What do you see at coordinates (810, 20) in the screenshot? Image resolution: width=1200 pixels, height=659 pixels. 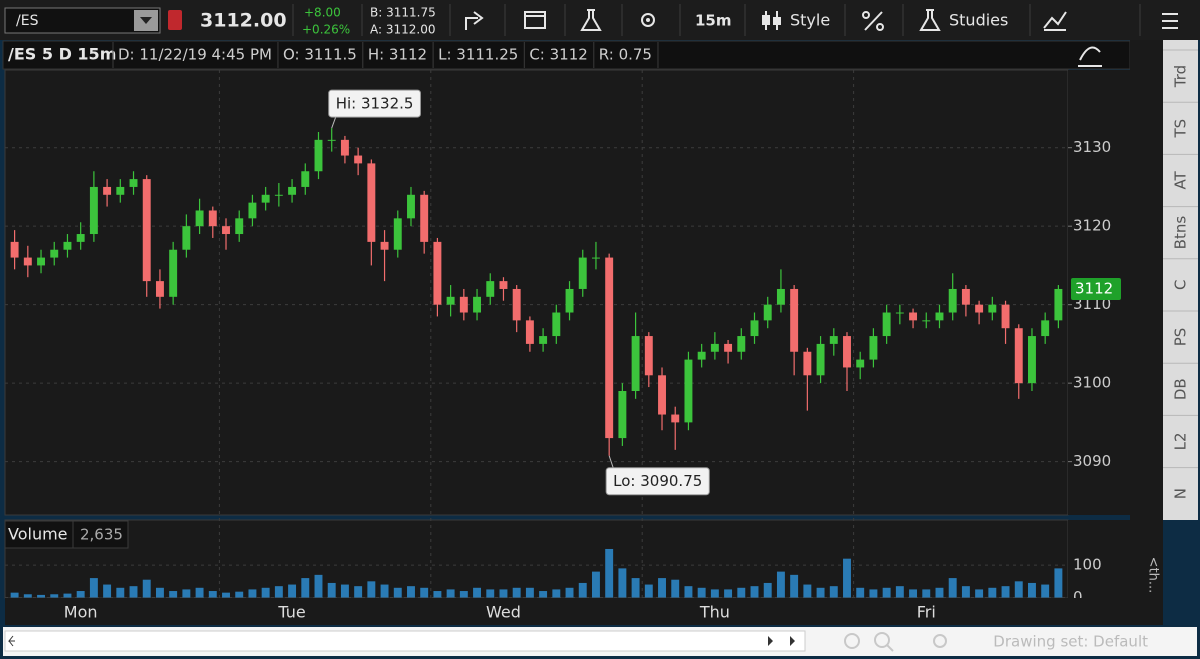 I see `style-button: Style` at bounding box center [810, 20].